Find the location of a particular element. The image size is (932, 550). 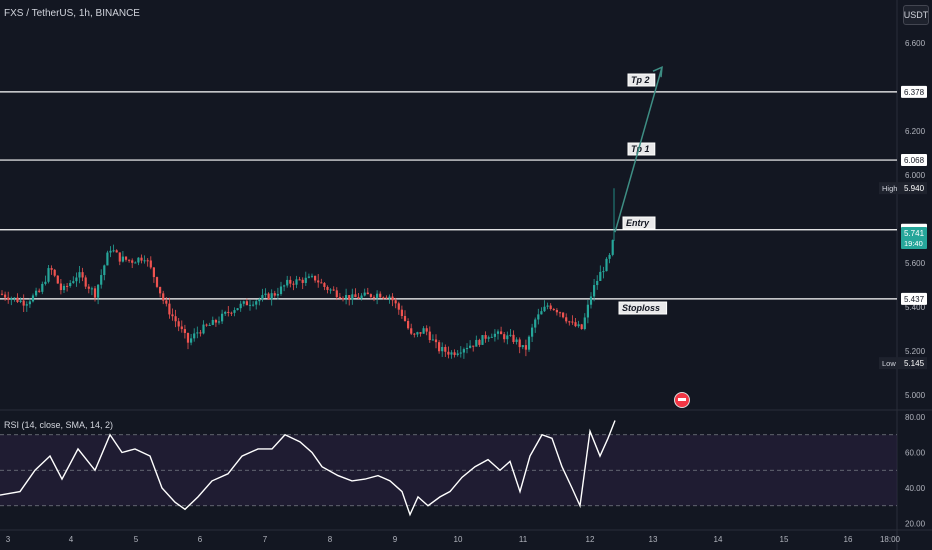

x-tick-label: 16 is located at coordinates (848, 539).